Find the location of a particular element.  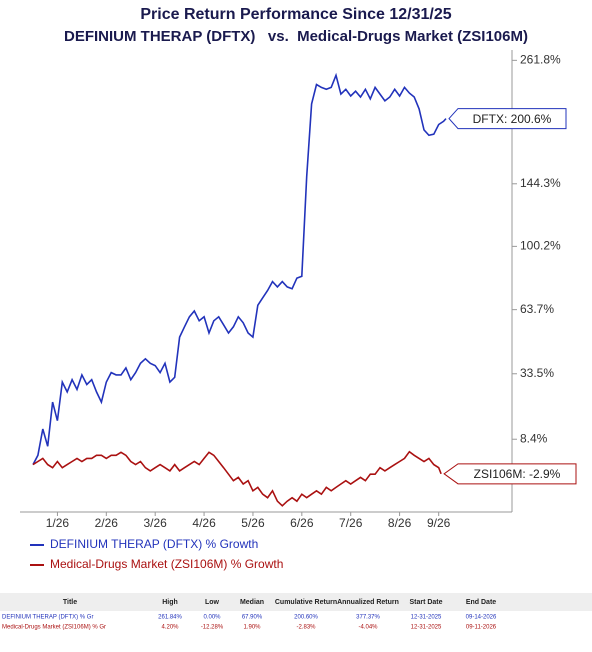

table-header-bg is located at coordinates (296, 602).